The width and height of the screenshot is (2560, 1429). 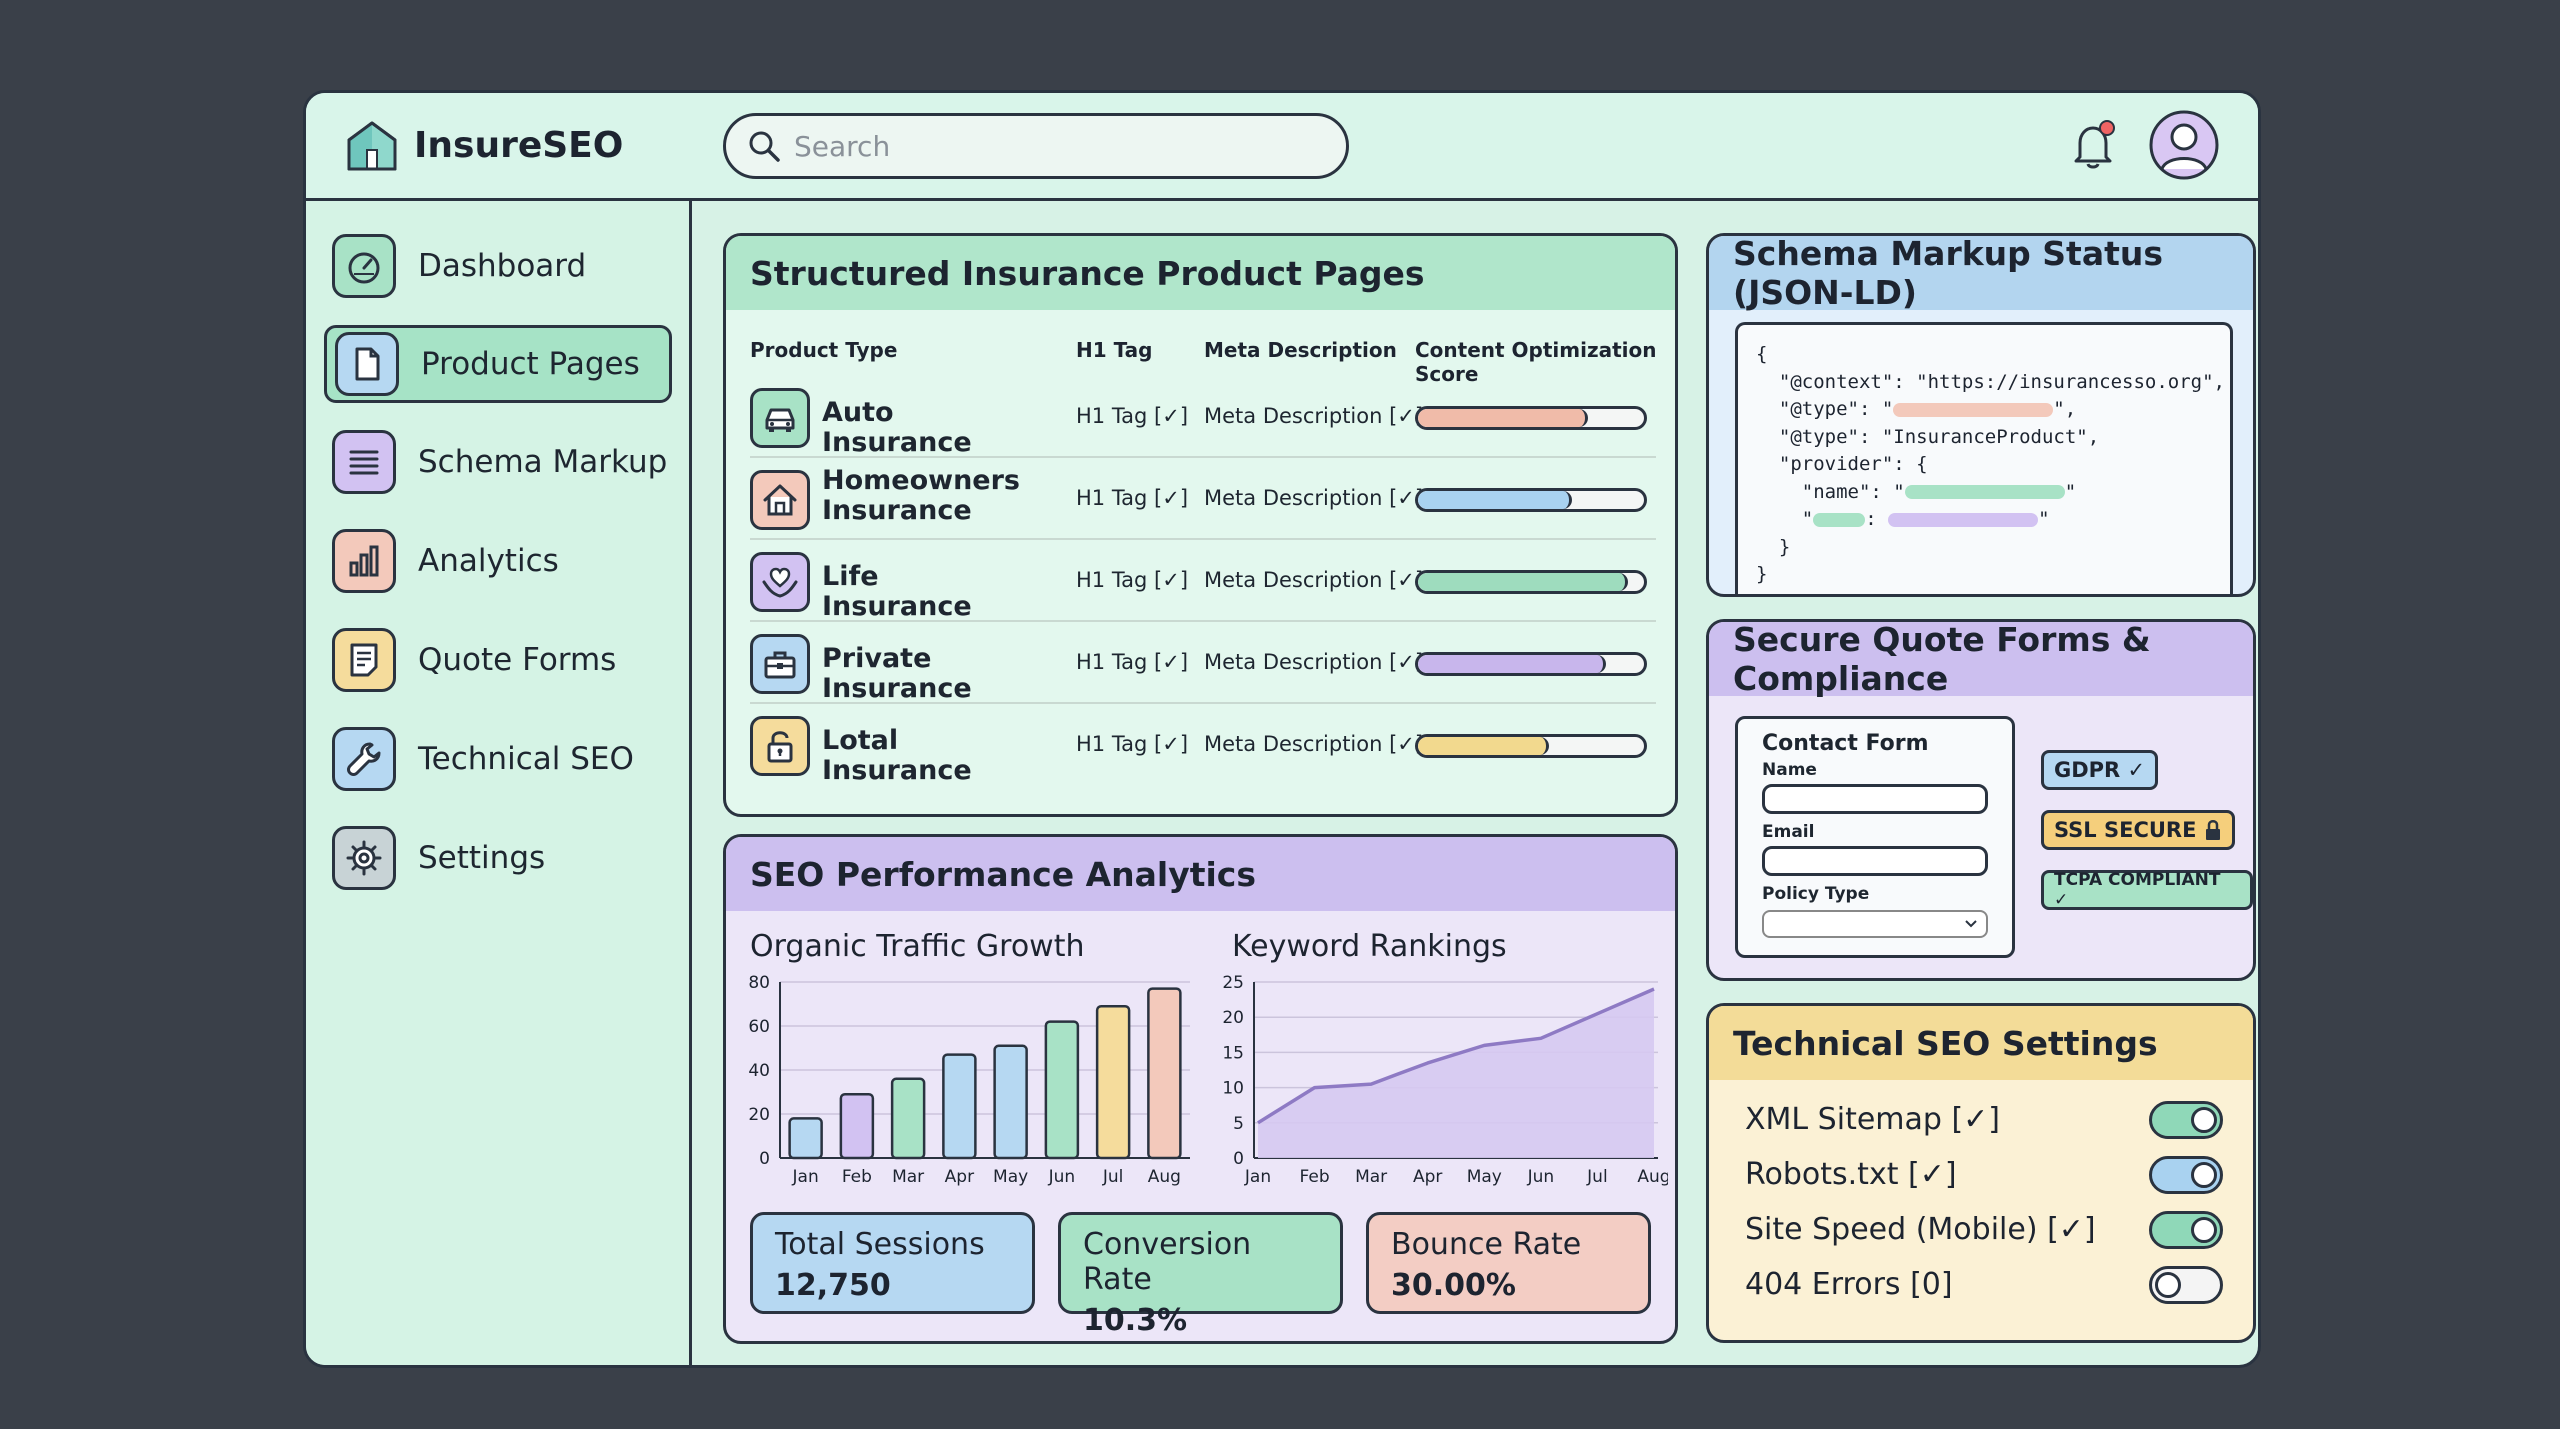 What do you see at coordinates (780, 418) in the screenshot?
I see `car-icon` at bounding box center [780, 418].